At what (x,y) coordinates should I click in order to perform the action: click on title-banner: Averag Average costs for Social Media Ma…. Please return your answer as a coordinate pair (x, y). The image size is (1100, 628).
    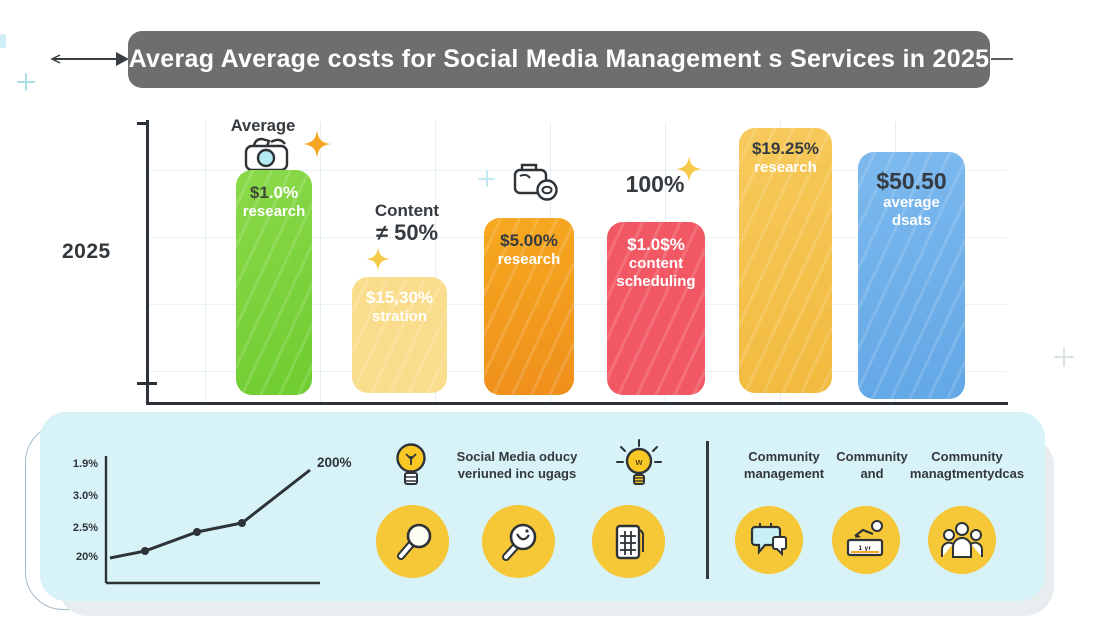
    Looking at the image, I should click on (559, 59).